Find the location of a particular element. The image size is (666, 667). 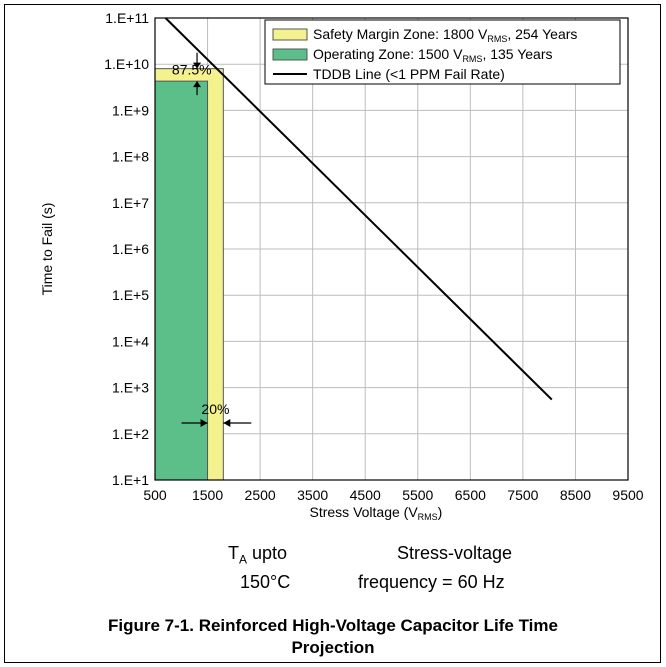

x-tick-label-5: 5500 is located at coordinates (417, 495).